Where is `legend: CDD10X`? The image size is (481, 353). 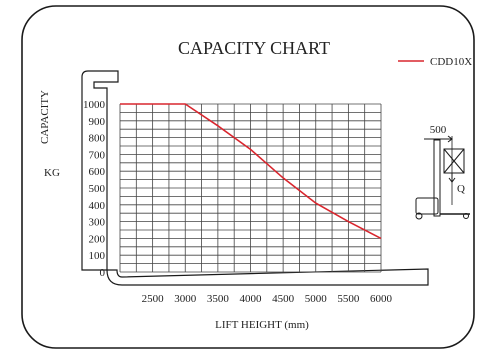 legend: CDD10X is located at coordinates (435, 62).